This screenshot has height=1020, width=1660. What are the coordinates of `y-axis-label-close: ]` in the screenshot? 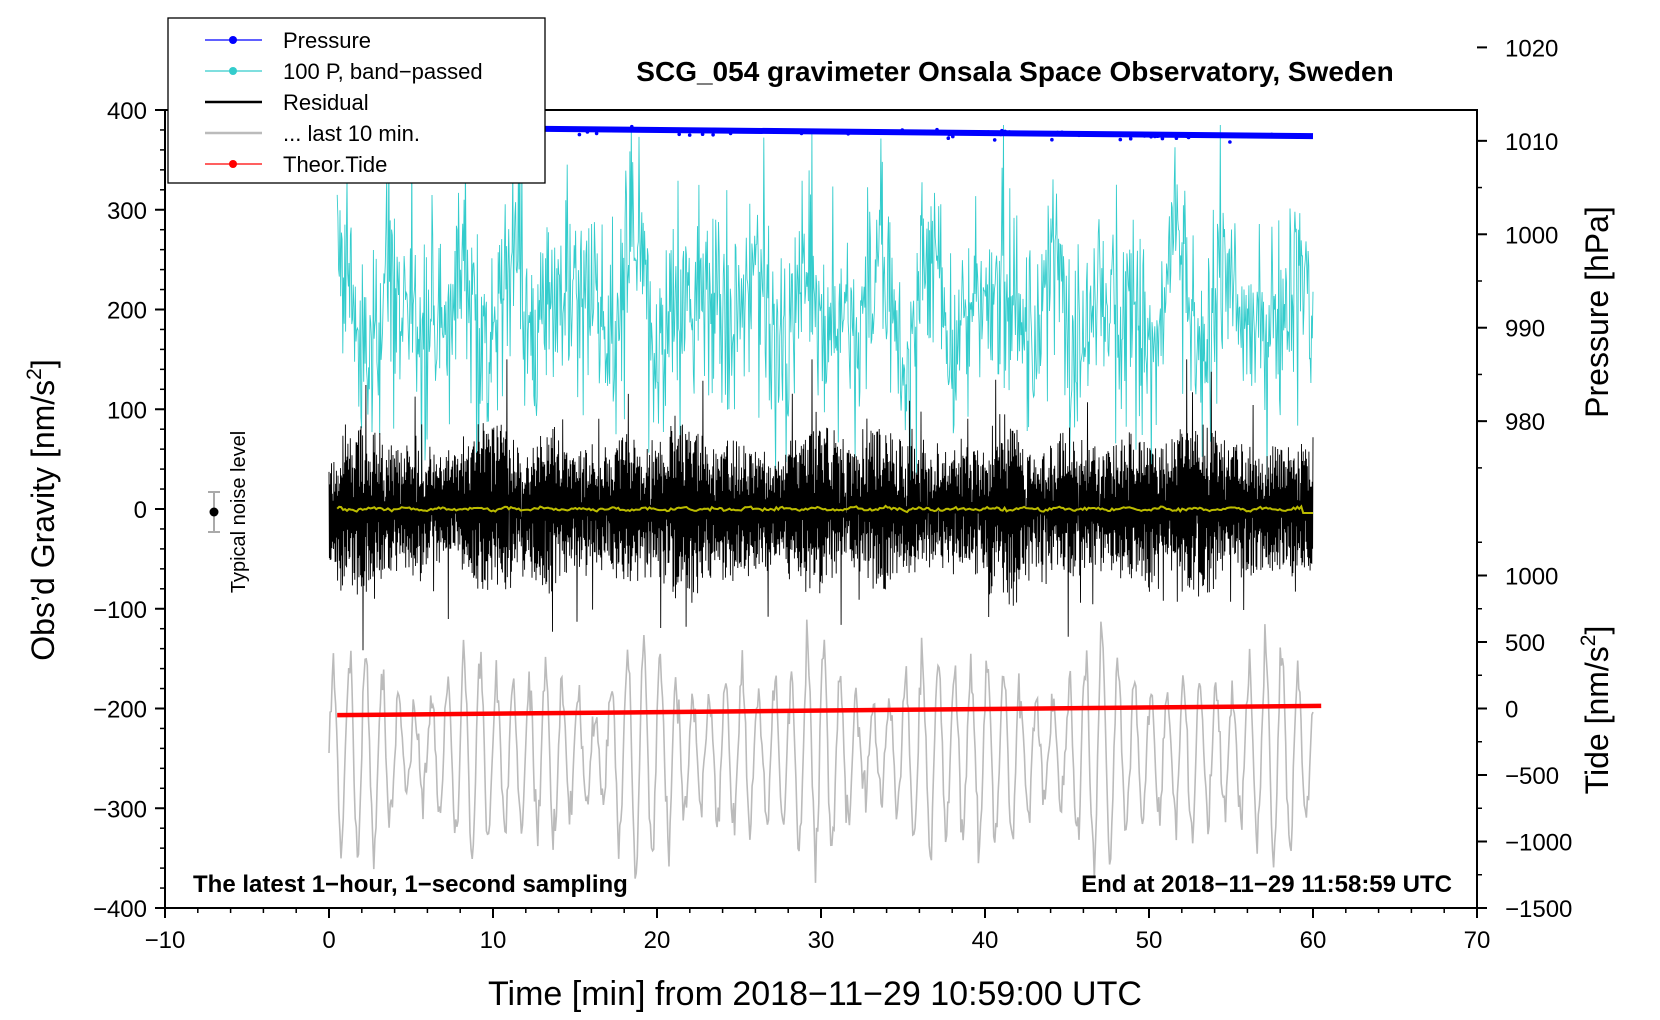 It's located at (43, 363).